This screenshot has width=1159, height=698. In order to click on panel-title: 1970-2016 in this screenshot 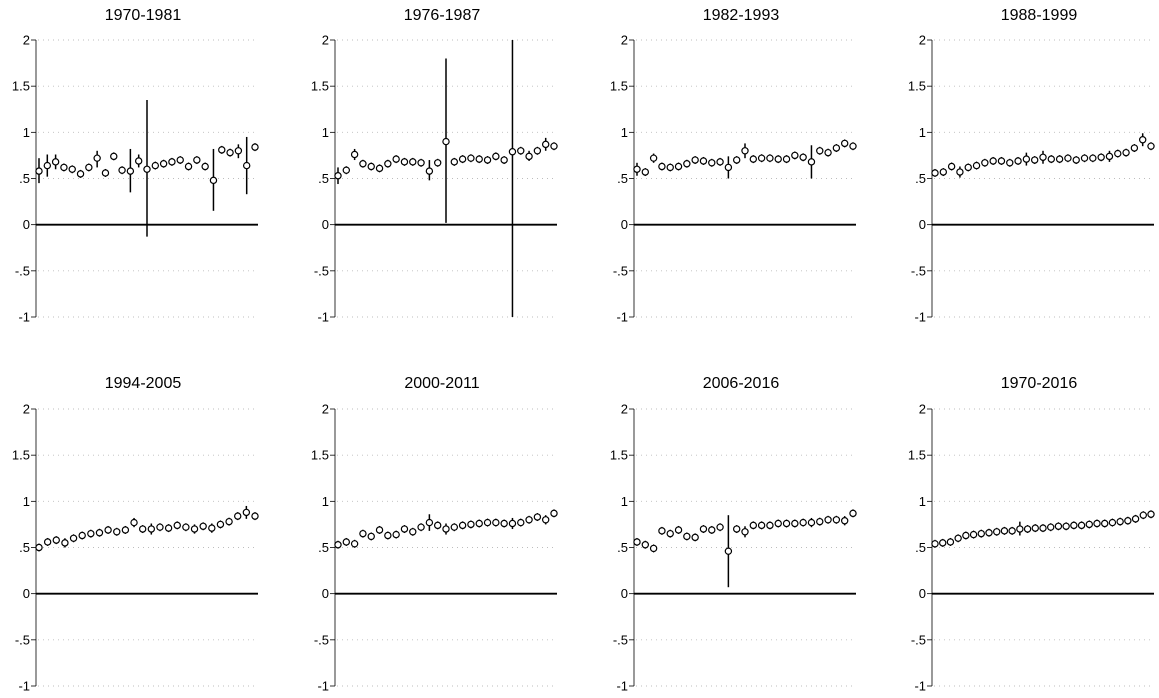, I will do `click(1039, 383)`.